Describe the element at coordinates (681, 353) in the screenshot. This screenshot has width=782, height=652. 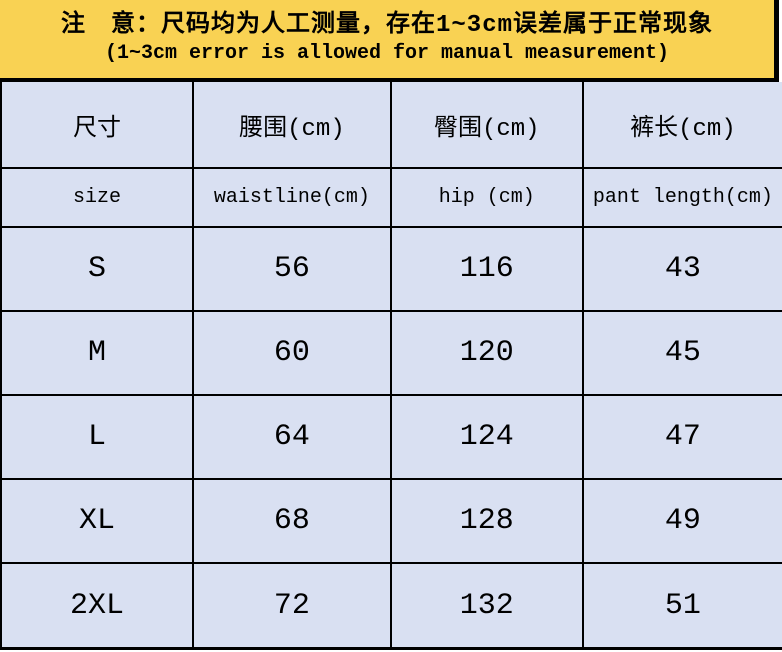
I see `value-cell: 45` at that location.